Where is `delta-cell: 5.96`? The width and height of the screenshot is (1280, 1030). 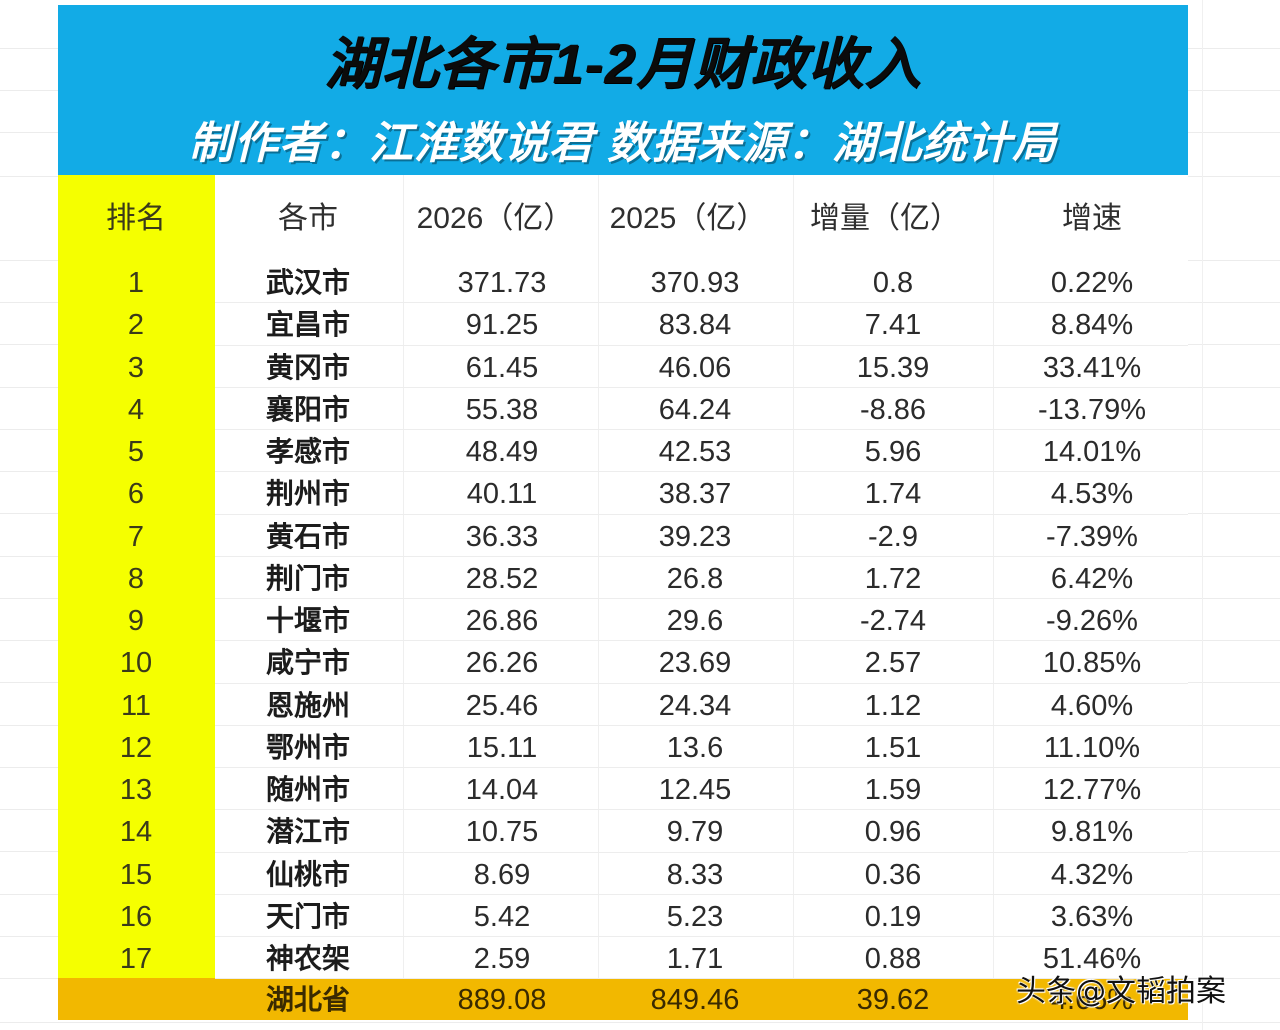
delta-cell: 5.96 is located at coordinates (893, 452).